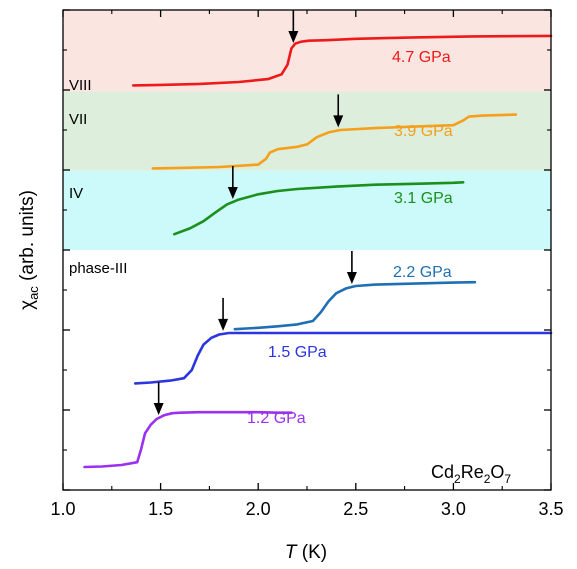  What do you see at coordinates (297, 352) in the screenshot?
I see `series-label-1p5: 1.5 GPa` at bounding box center [297, 352].